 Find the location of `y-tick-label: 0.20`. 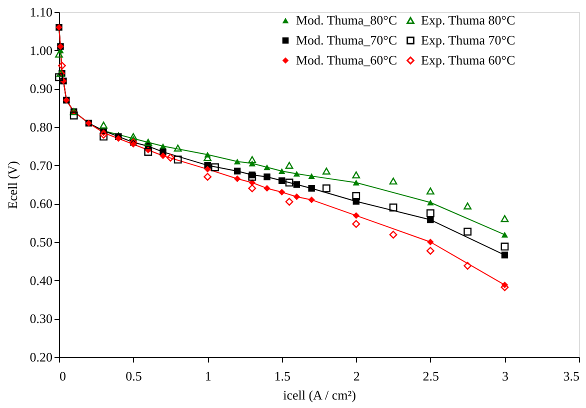

y-tick-label: 0.20 is located at coordinates (41, 357).